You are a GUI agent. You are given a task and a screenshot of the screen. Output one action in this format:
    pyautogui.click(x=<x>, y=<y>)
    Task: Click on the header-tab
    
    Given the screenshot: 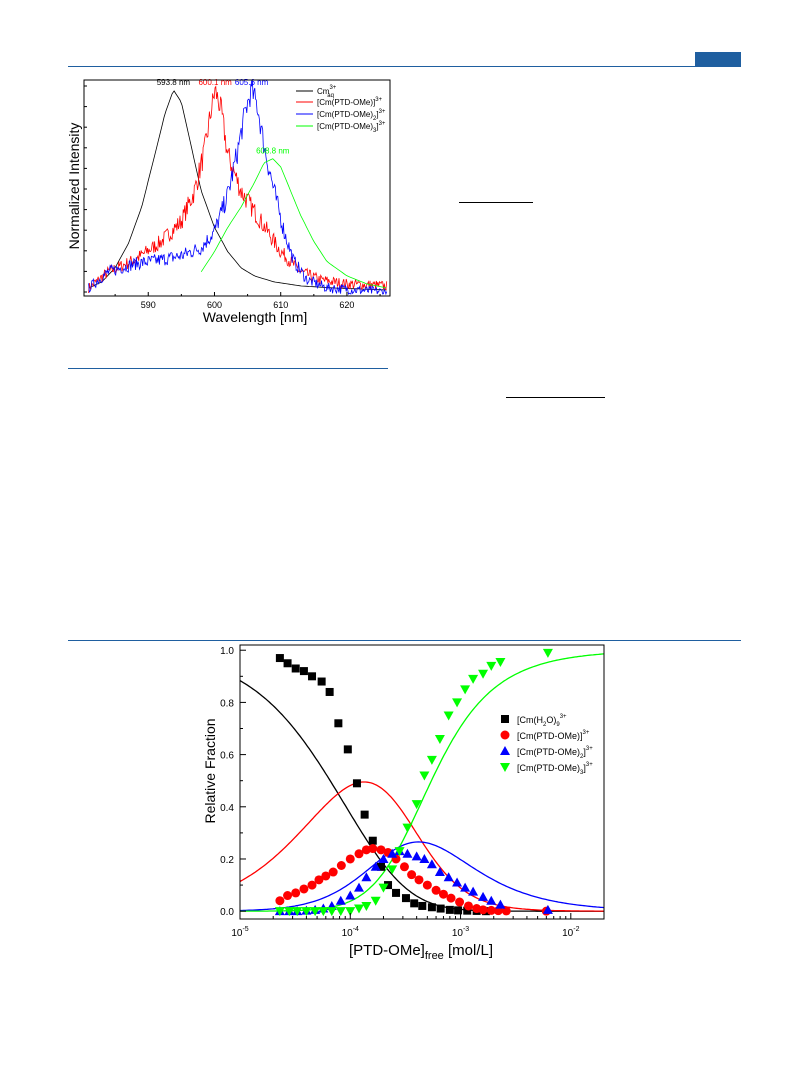 What is the action you would take?
    pyautogui.click(x=718, y=59)
    